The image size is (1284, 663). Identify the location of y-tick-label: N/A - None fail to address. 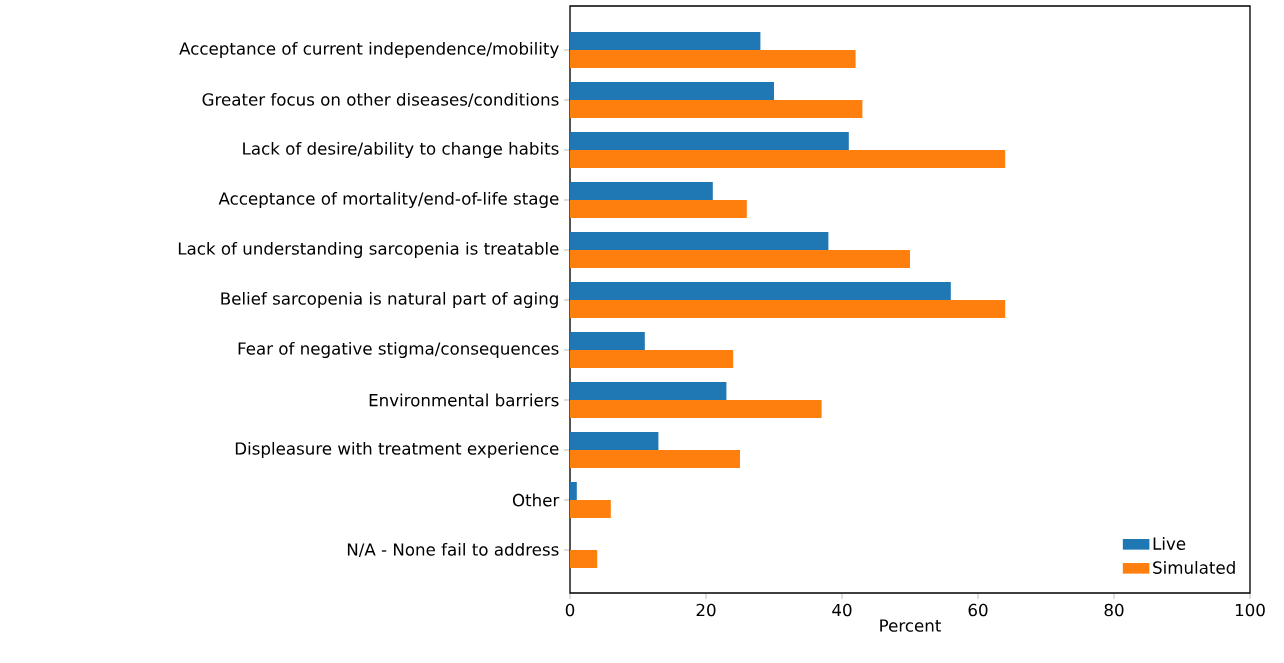
(453, 550).